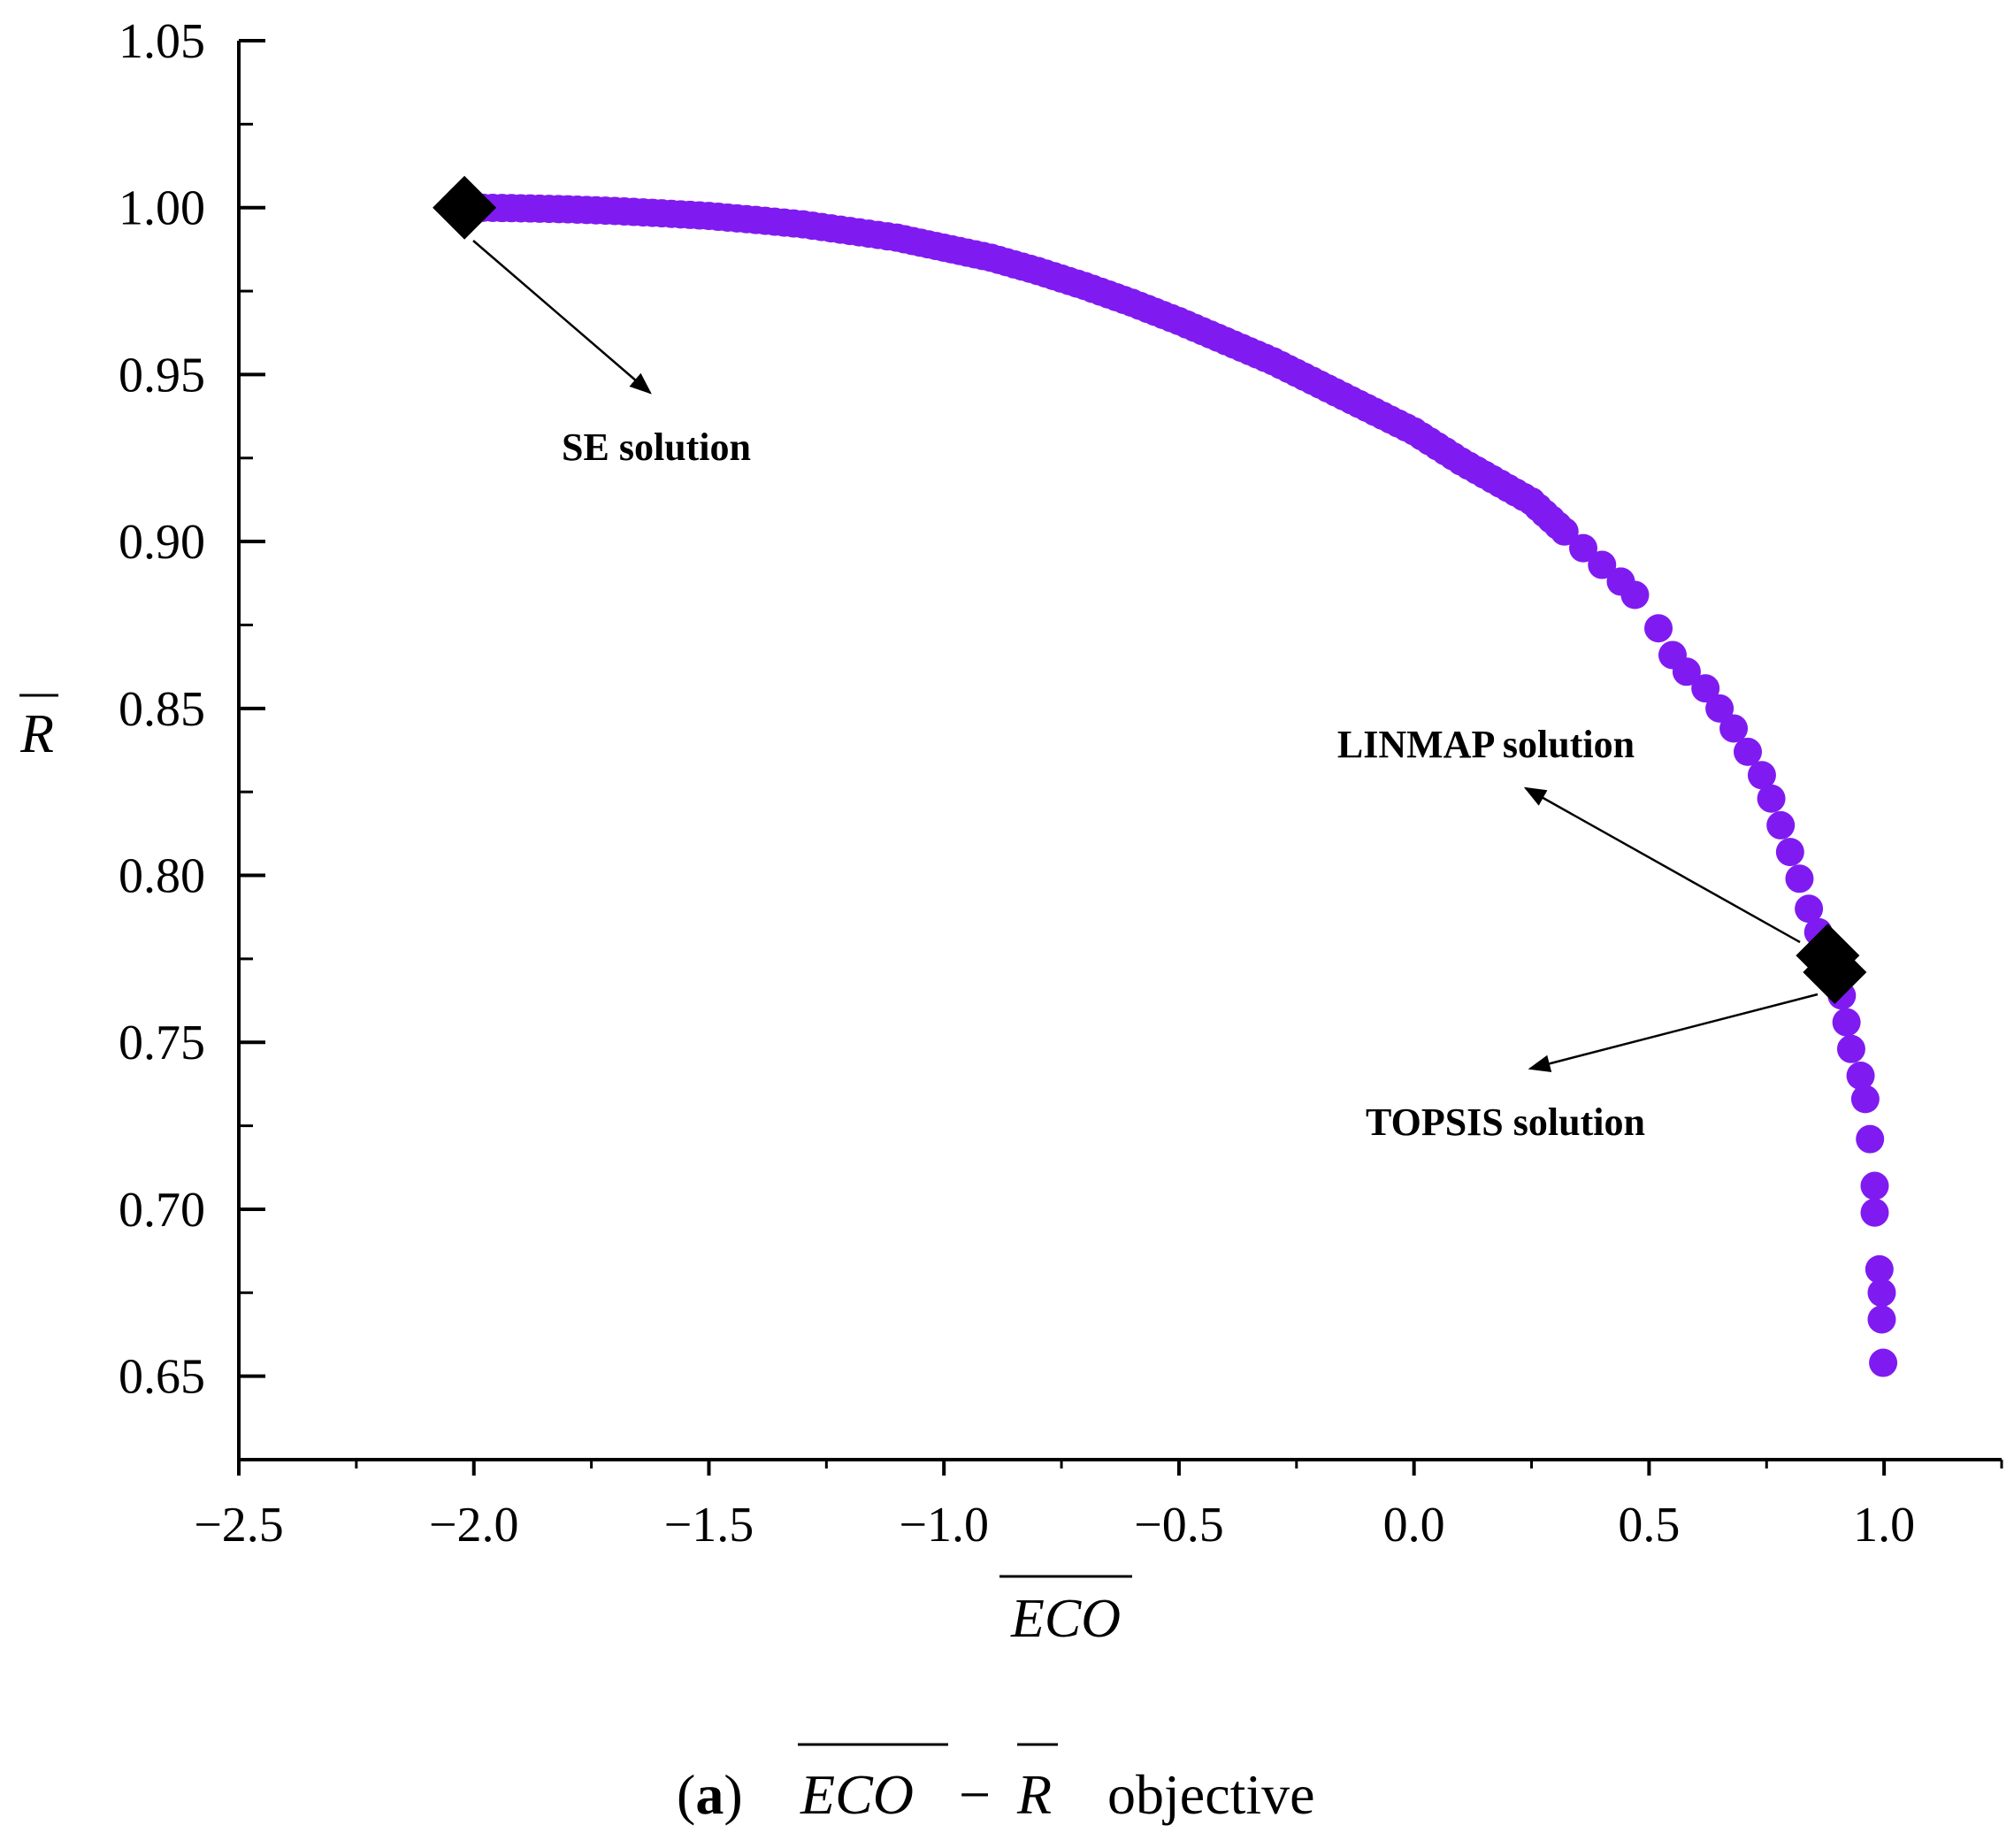 Image resolution: width=2014 pixels, height=1848 pixels. Describe the element at coordinates (1065, 1619) in the screenshot. I see `x-axis-title: ECO` at that location.